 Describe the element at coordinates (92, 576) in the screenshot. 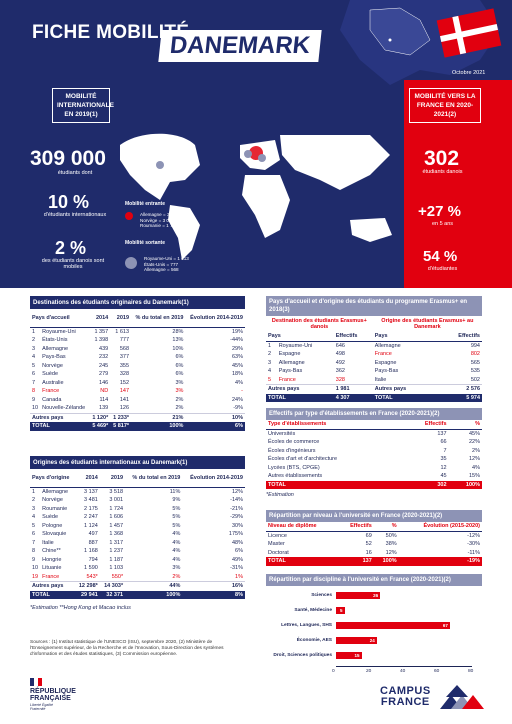

I see `table-cell: 543*` at that location.